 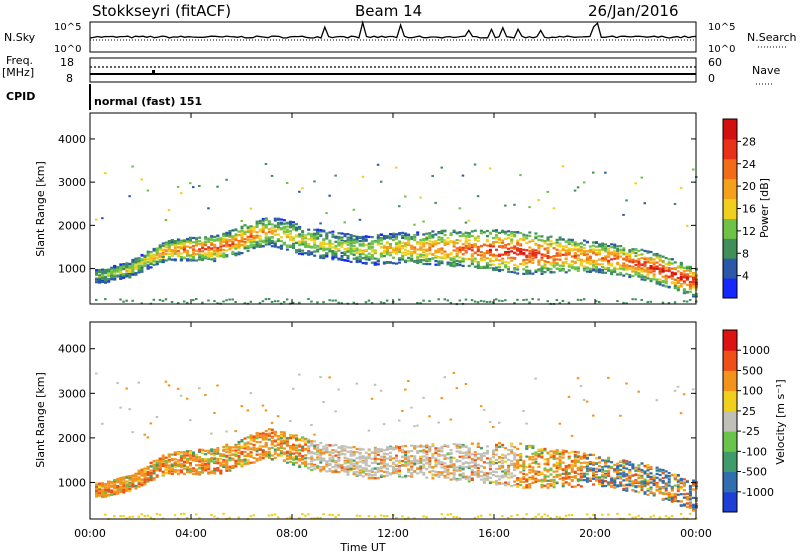 I want to click on y-tick-label: 3000, so click(x=72, y=182).